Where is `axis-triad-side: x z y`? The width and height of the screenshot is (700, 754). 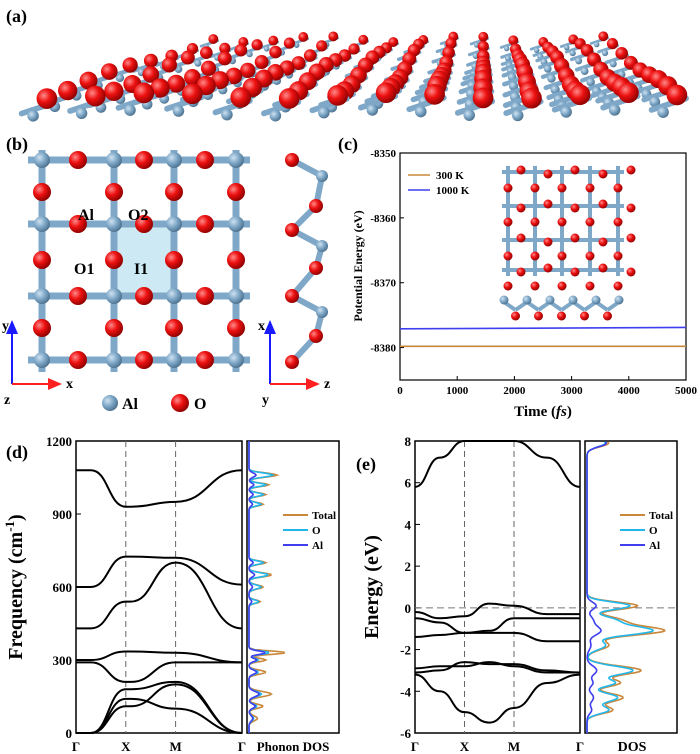 axis-triad-side: x z y is located at coordinates (294, 363).